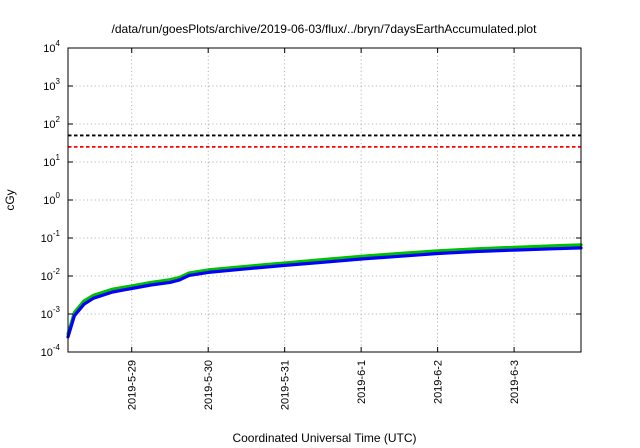  What do you see at coordinates (324, 438) in the screenshot?
I see `x-axis-label: Coordinated Universal Time (UTC)` at bounding box center [324, 438].